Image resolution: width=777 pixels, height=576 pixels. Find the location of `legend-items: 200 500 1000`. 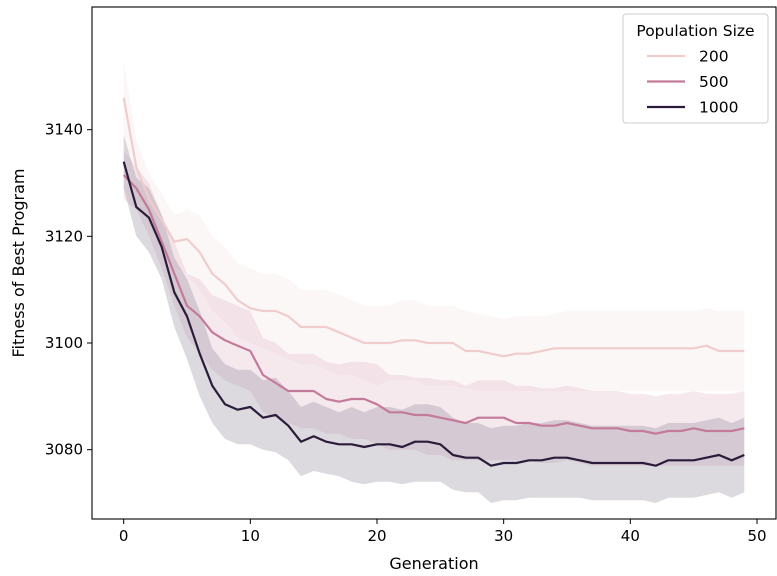

legend-items: 200 500 1000 is located at coordinates (692, 82).